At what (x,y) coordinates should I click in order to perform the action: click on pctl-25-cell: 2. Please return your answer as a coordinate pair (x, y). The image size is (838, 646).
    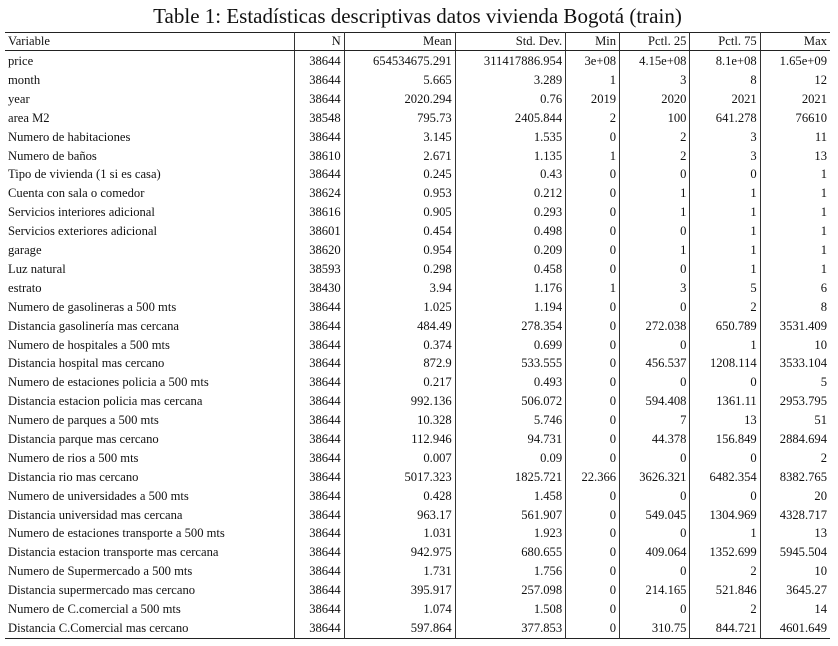
    Looking at the image, I should click on (655, 156).